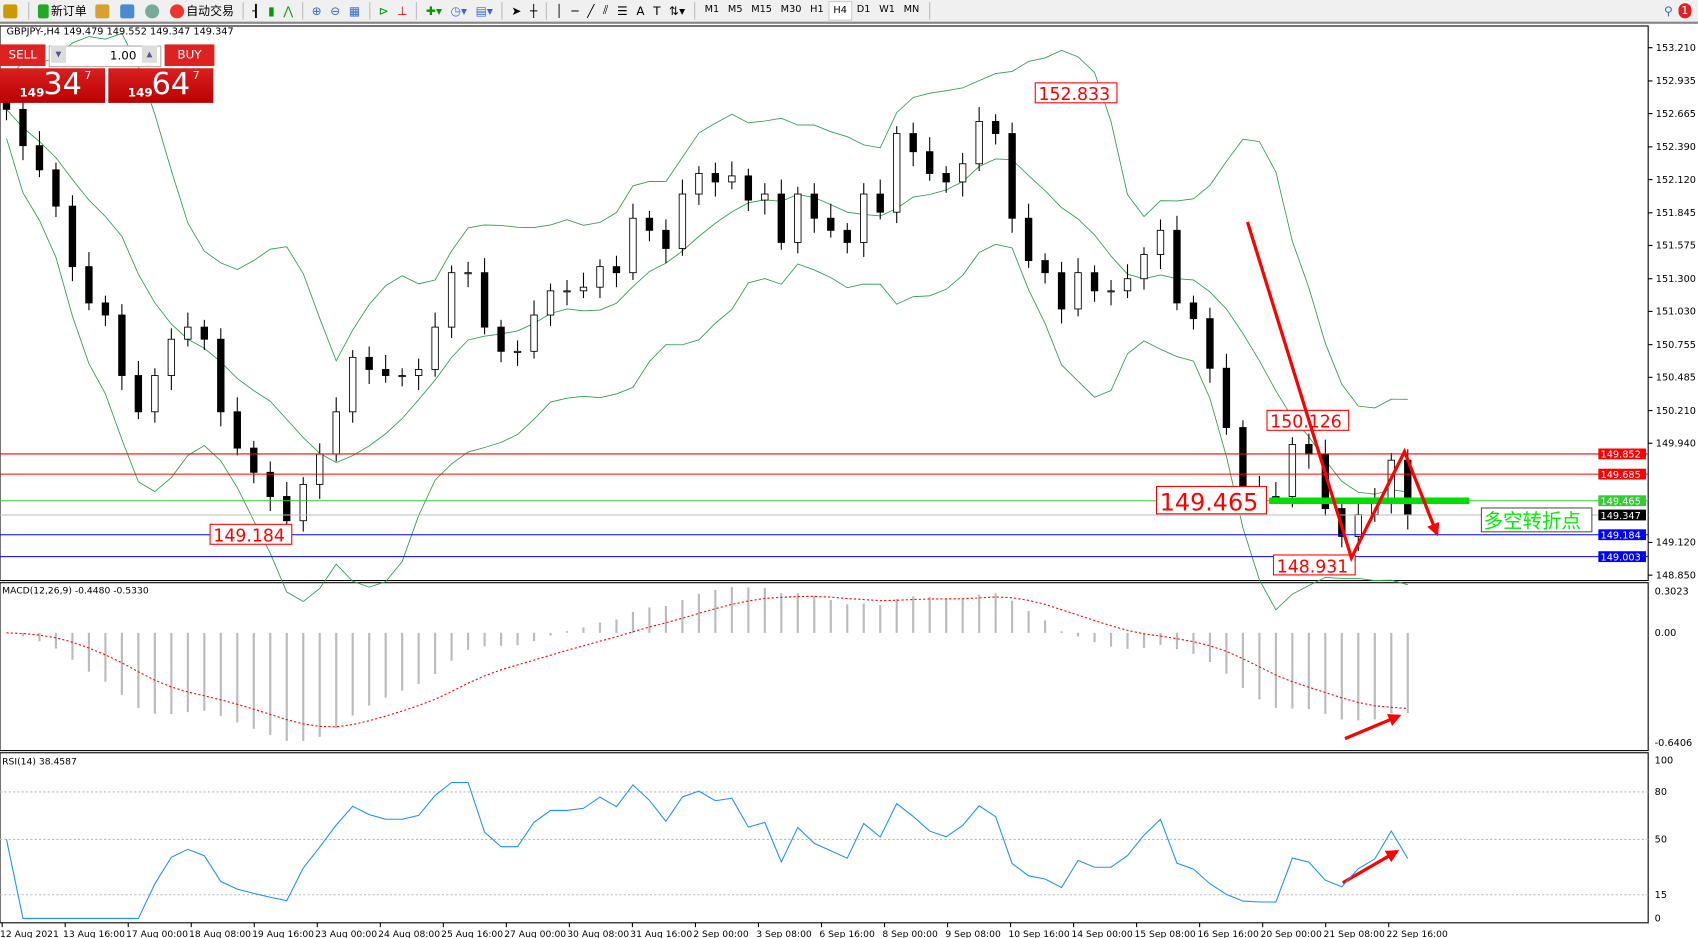  I want to click on time-tick-label: 31 Aug 16:00, so click(661, 933).